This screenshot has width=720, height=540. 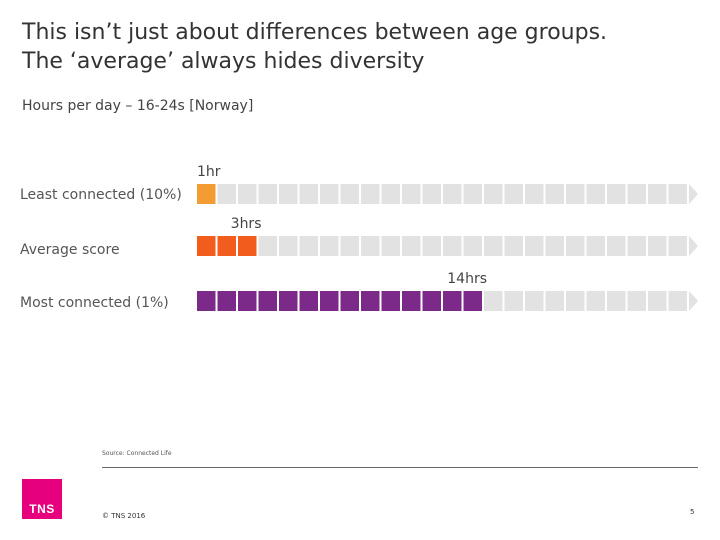 I want to click on page-number: 5, so click(x=692, y=512).